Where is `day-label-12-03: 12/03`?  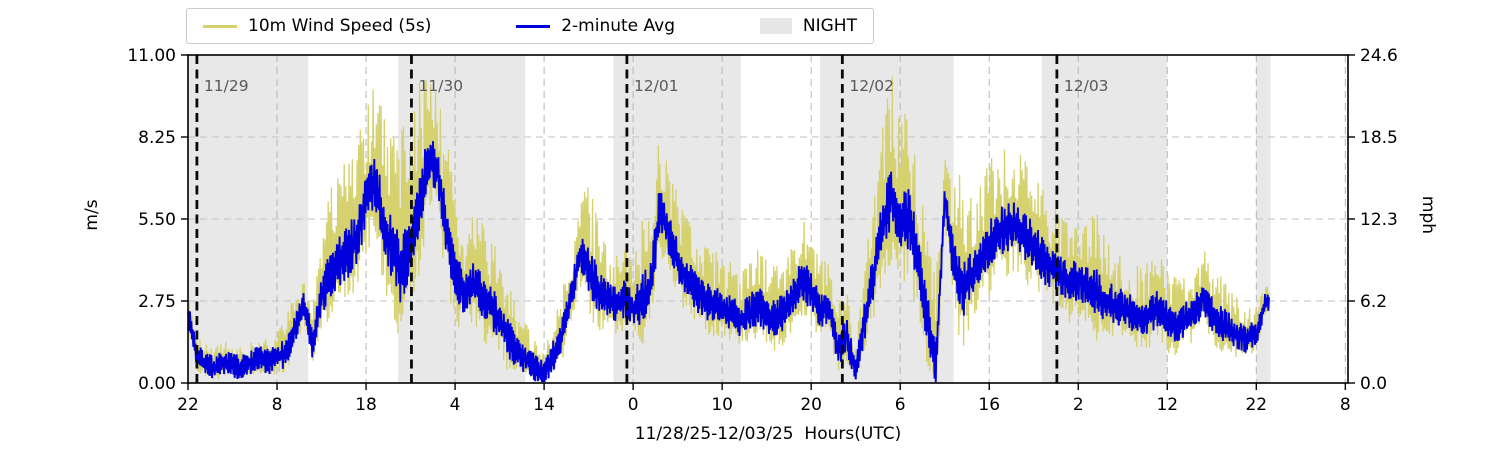
day-label-12-03: 12/03 is located at coordinates (1086, 86).